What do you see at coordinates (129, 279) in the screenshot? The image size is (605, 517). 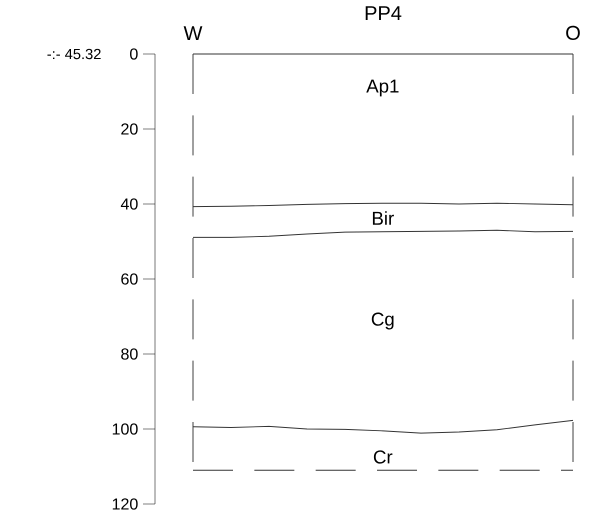 I see `y-tick-label: 60` at bounding box center [129, 279].